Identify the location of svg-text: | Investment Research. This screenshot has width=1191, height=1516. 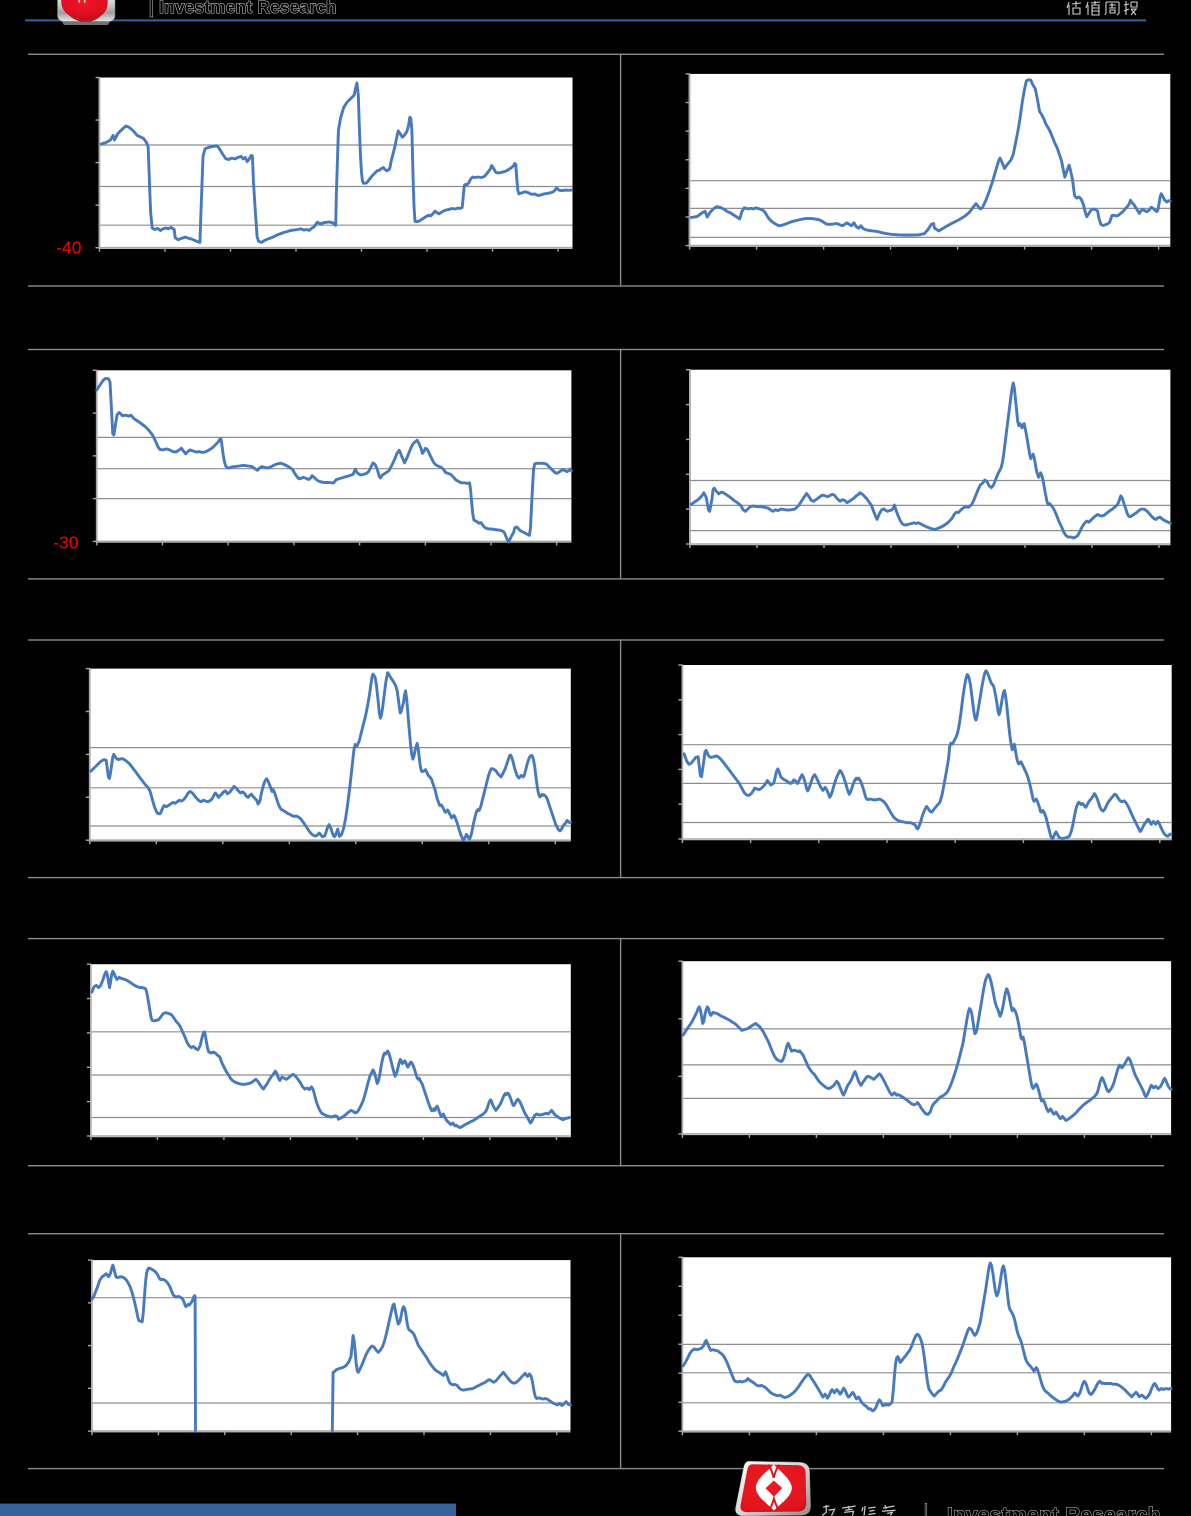
(243, 8).